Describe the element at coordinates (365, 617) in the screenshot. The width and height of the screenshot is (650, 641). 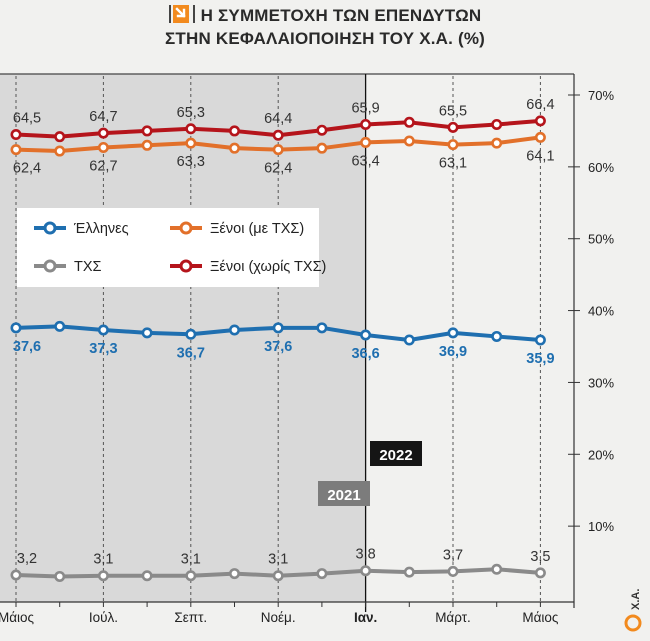
I see `x-tick-label: Ιαν.` at that location.